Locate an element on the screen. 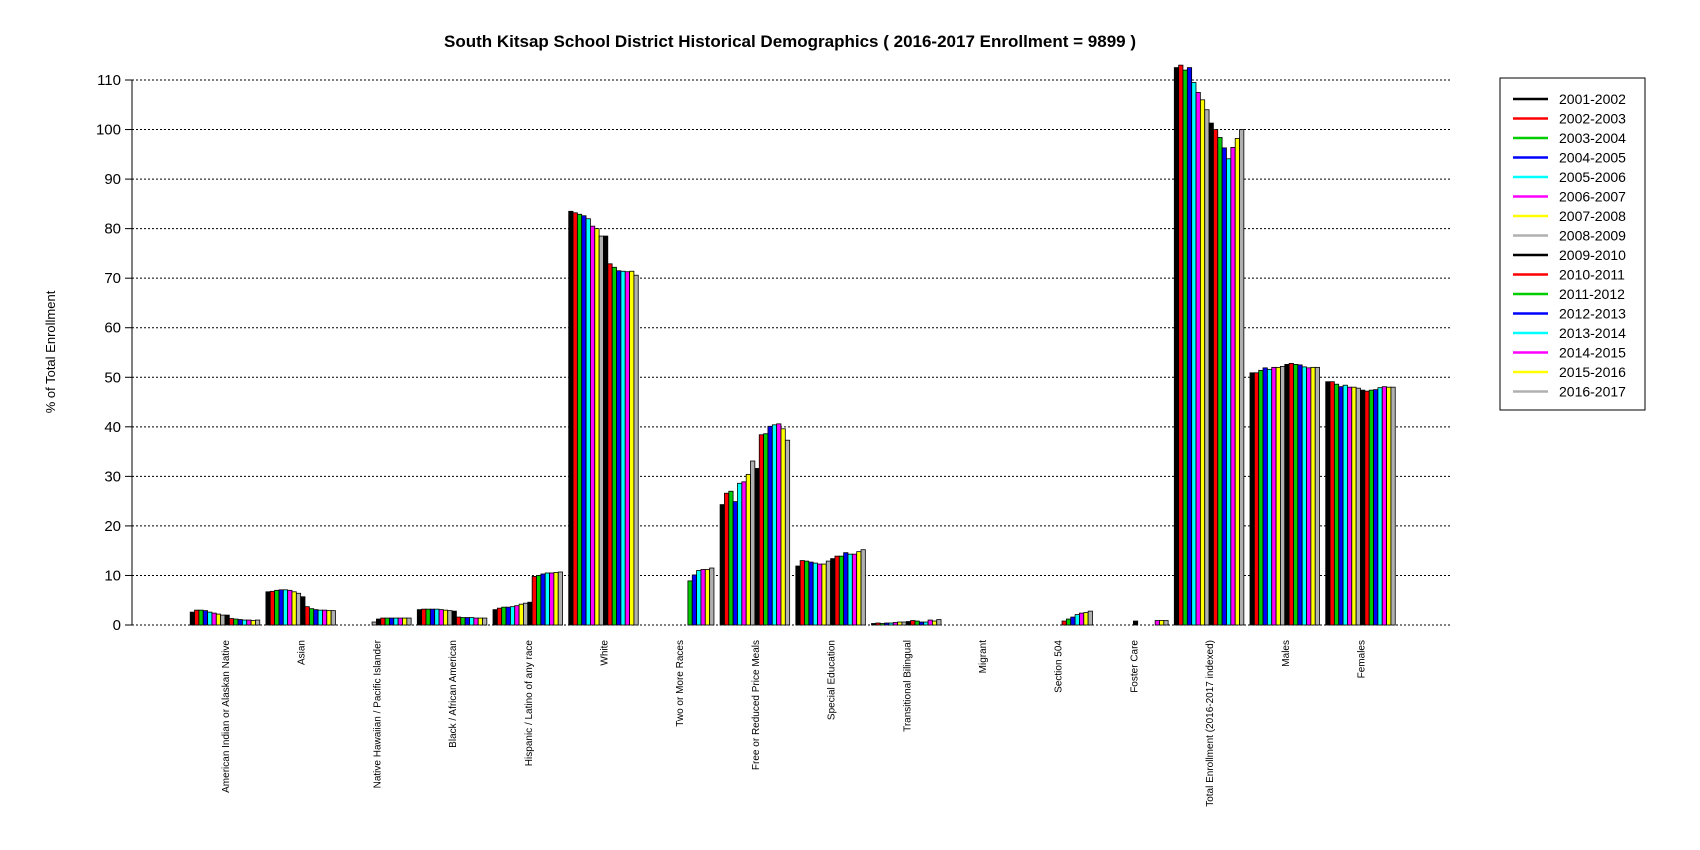 This screenshot has height=850, width=1700. x-tick-label: Transitional Bilingual is located at coordinates (907, 686).